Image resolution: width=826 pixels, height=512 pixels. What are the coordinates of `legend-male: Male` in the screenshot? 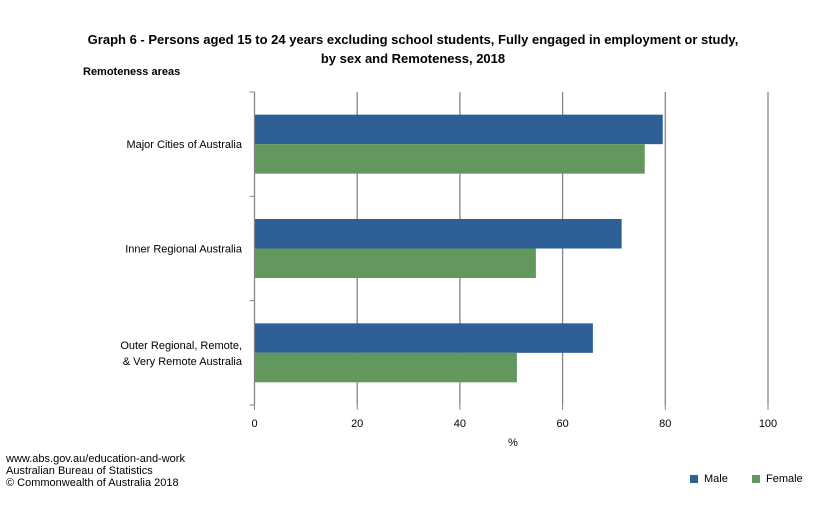 It's located at (709, 479).